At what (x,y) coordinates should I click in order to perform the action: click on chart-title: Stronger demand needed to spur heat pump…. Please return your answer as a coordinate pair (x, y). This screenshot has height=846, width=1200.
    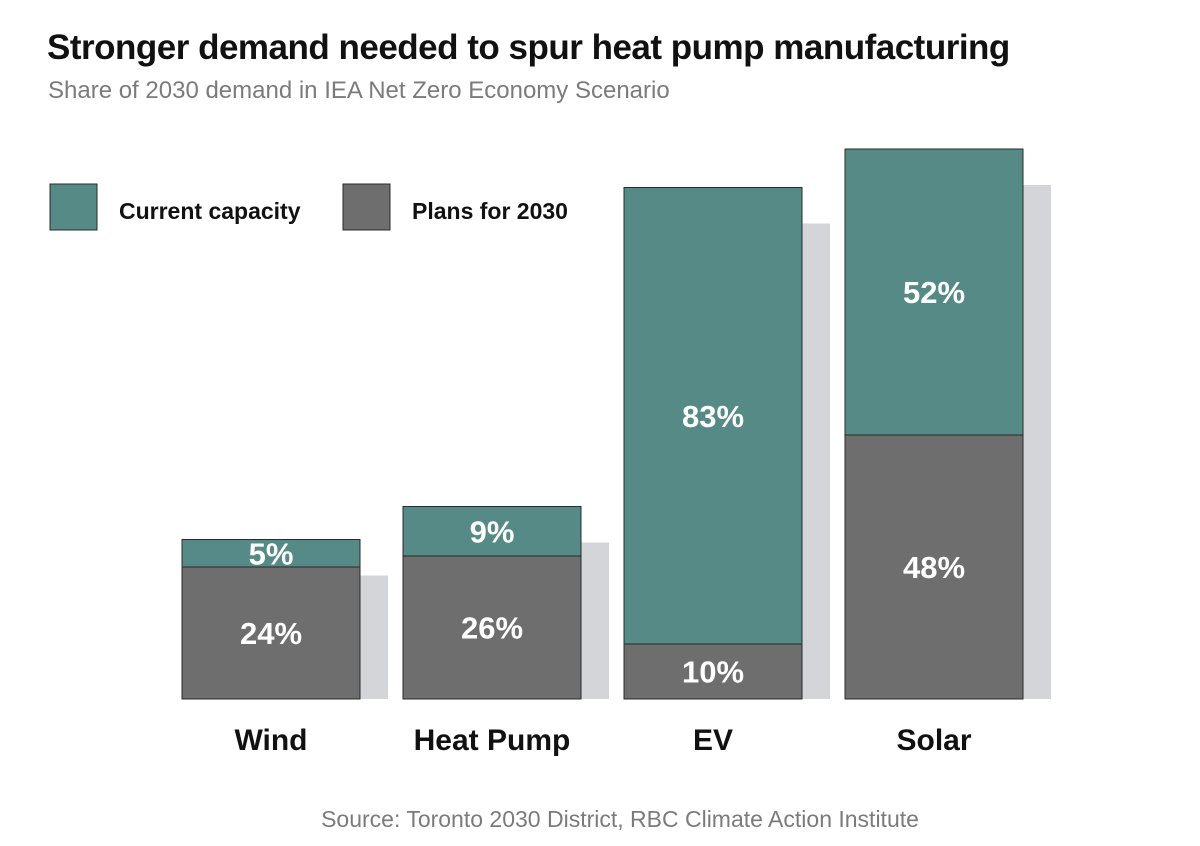
    Looking at the image, I should click on (528, 47).